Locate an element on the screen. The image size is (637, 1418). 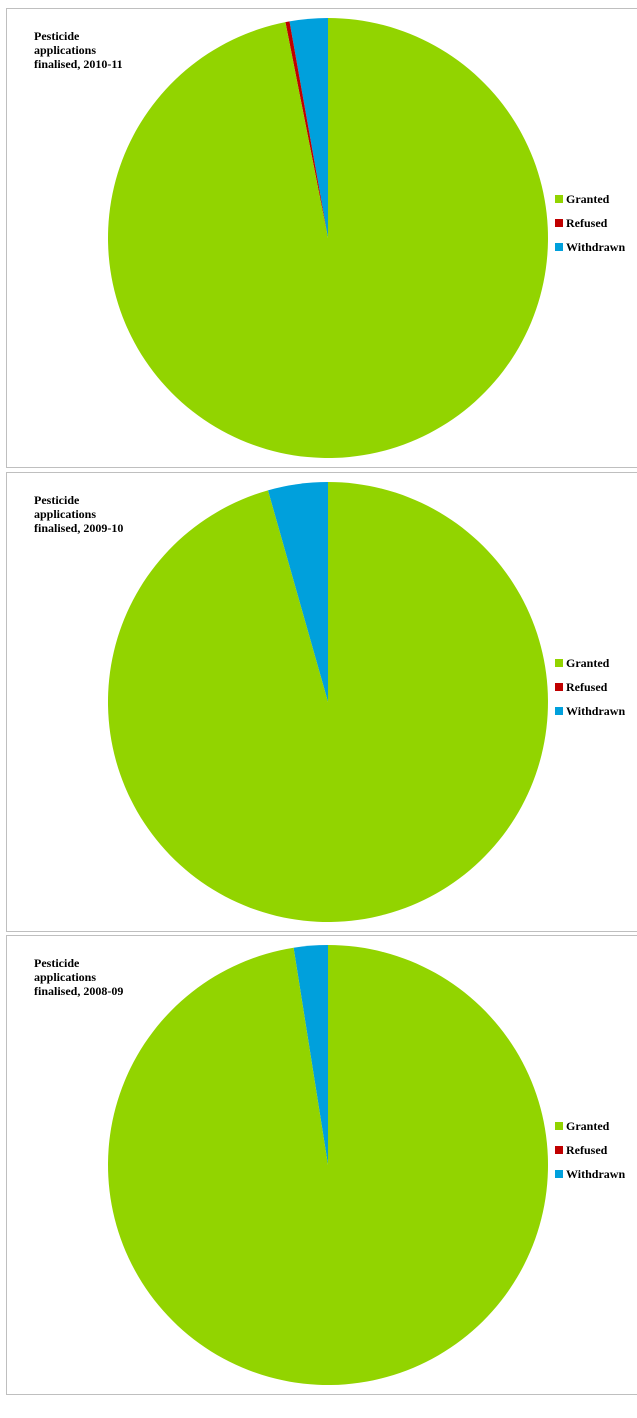
chart-title-line: finalised, 2010-11 is located at coordinates (78, 64).